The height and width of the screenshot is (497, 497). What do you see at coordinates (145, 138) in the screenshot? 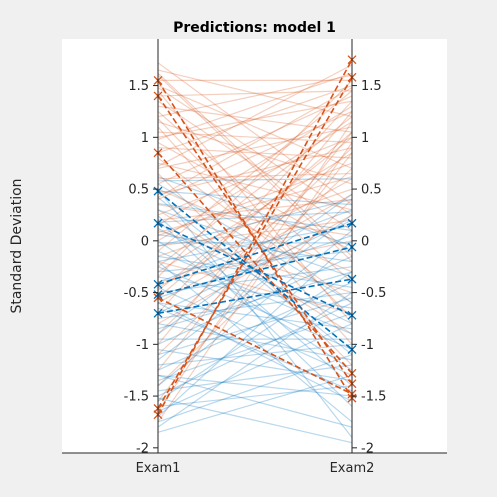
I see `y-tick-label-left: 1` at bounding box center [145, 138].